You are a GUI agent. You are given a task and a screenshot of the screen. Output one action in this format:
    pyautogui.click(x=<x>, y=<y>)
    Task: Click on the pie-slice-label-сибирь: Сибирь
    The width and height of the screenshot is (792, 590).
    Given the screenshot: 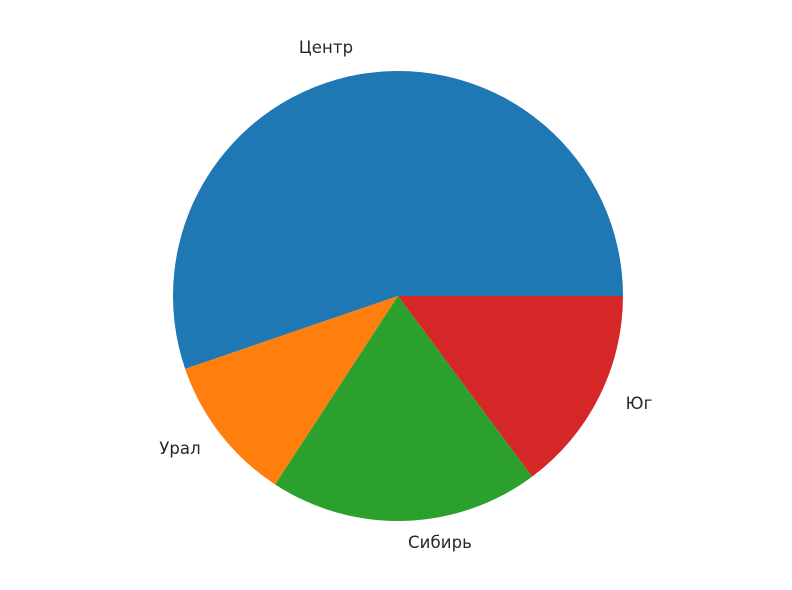 What is the action you would take?
    pyautogui.click(x=440, y=542)
    